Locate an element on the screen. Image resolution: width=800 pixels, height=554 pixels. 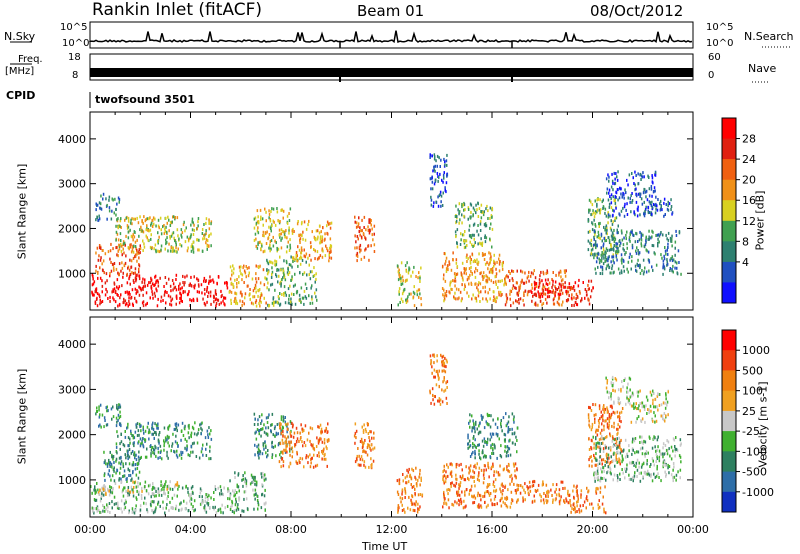
nsearch-label: N.Search is located at coordinates (769, 36).